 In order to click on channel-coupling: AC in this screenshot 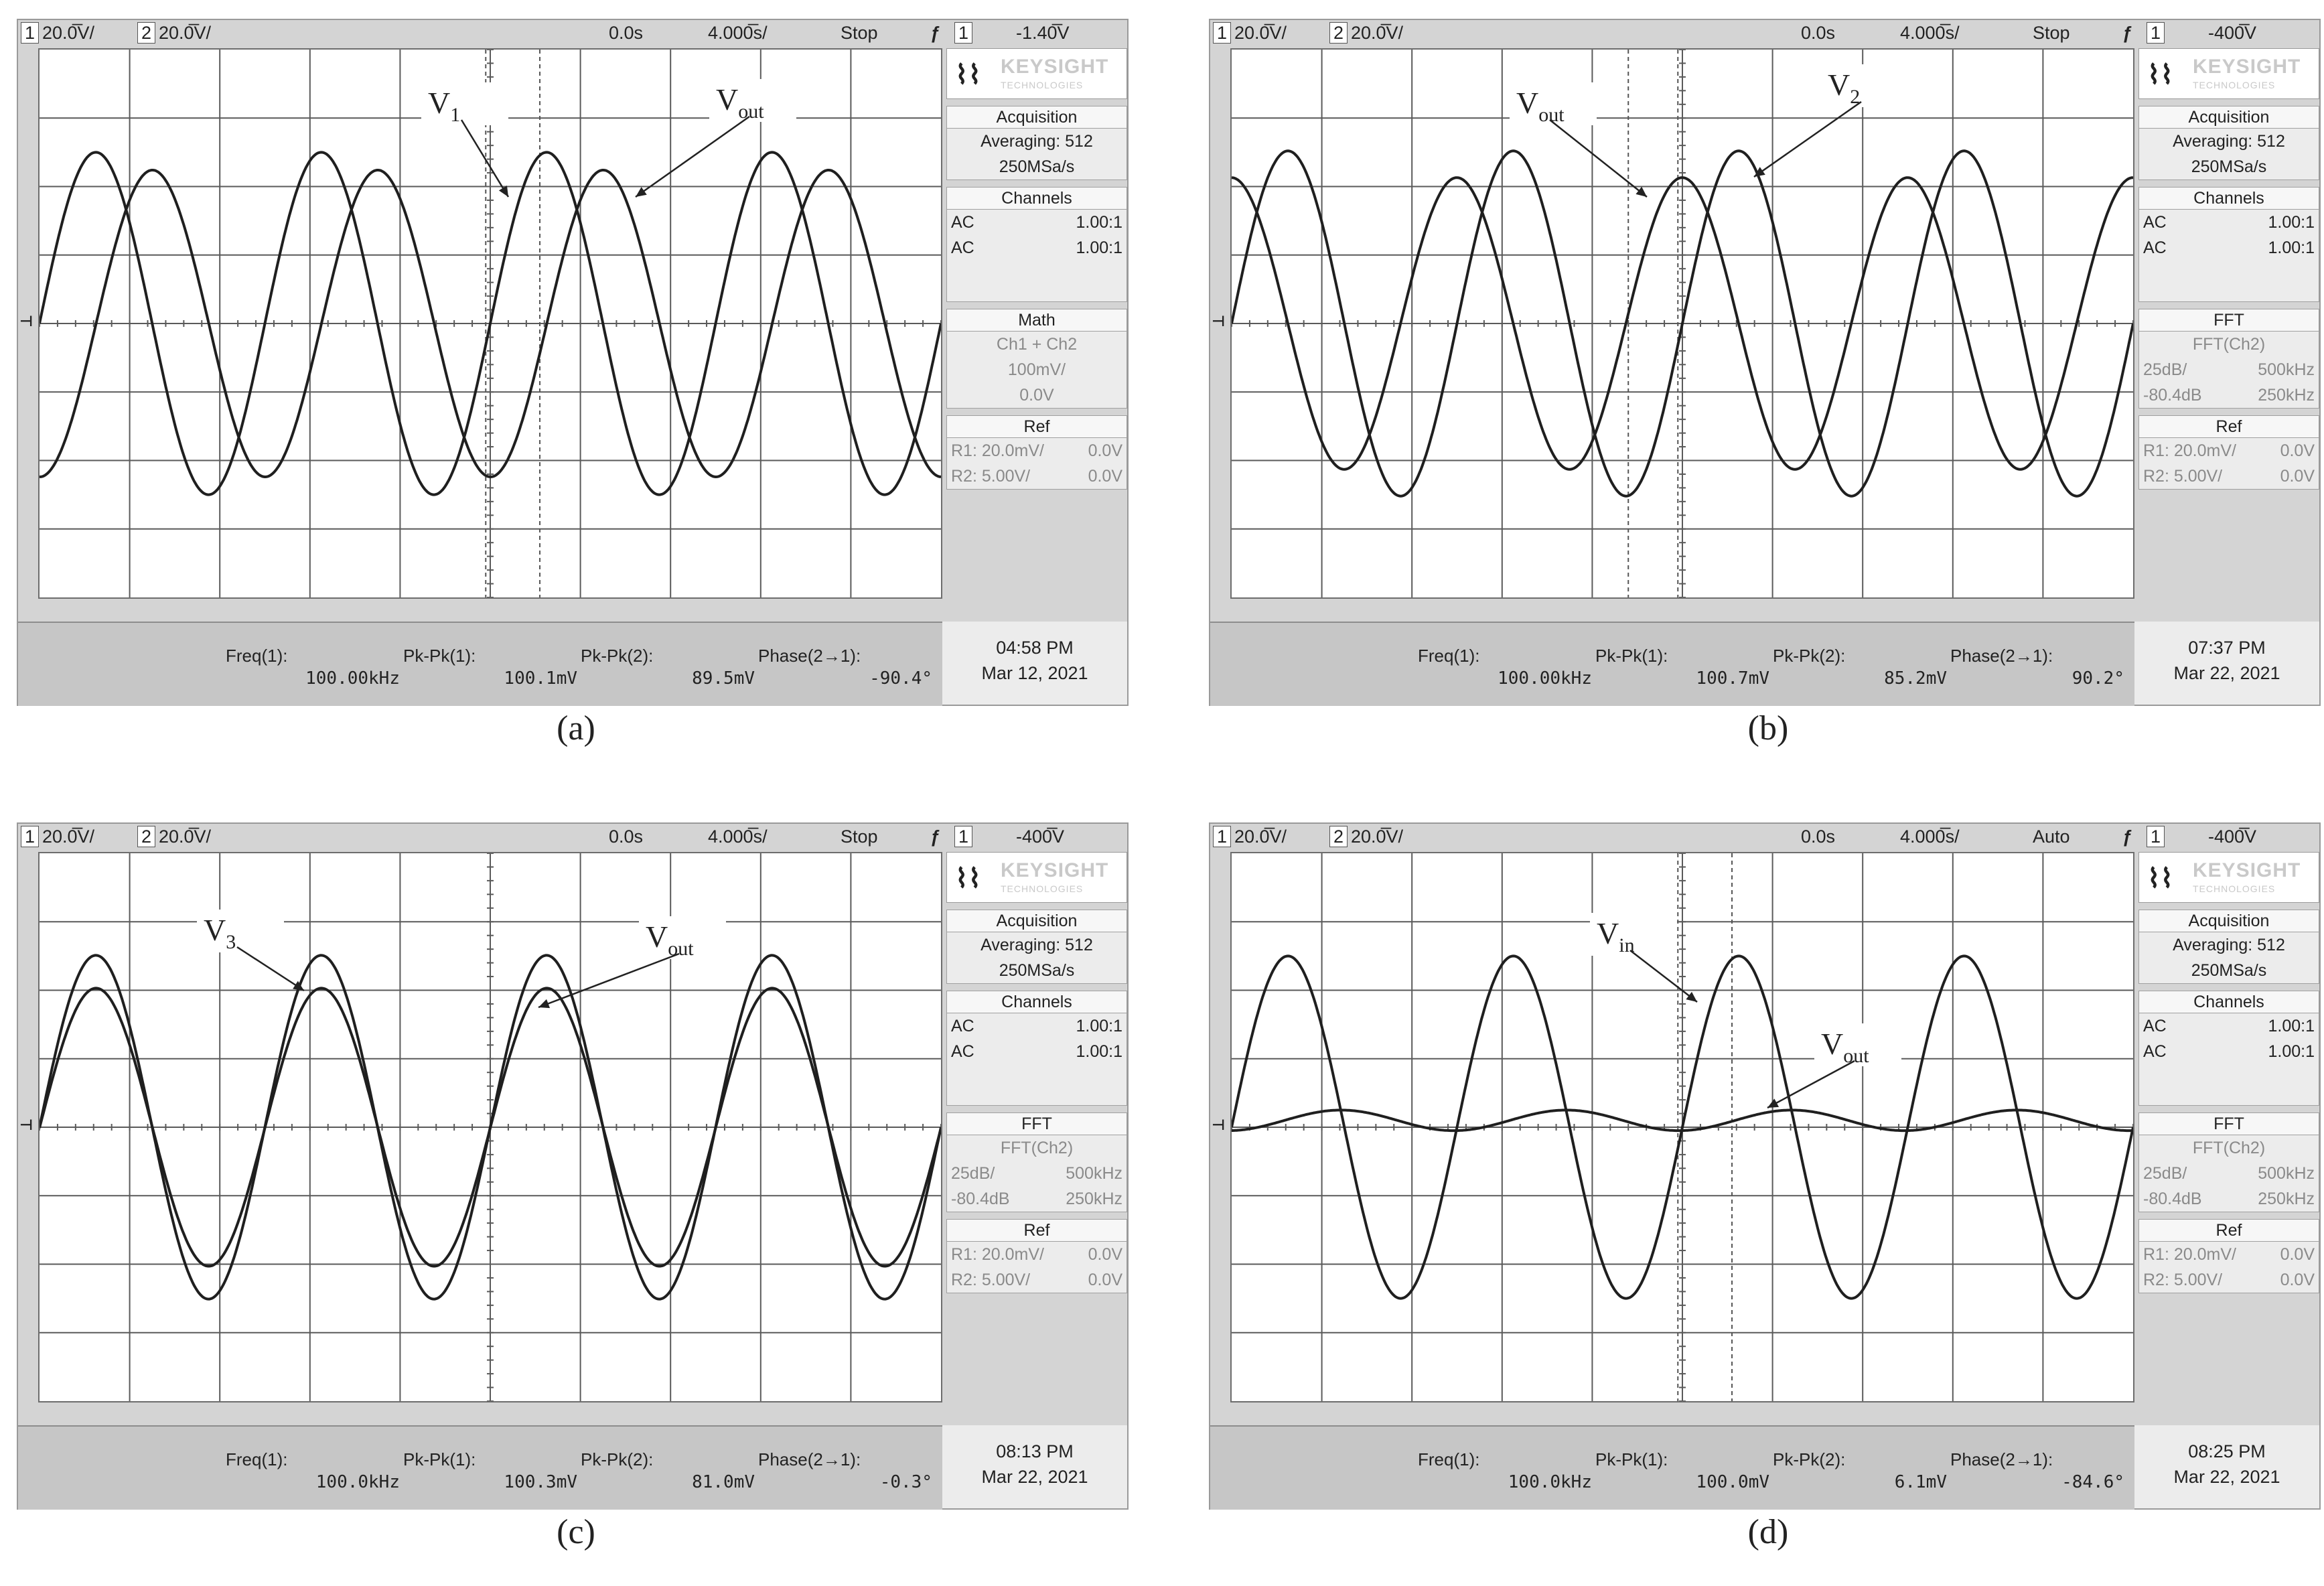, I will do `click(963, 1051)`.